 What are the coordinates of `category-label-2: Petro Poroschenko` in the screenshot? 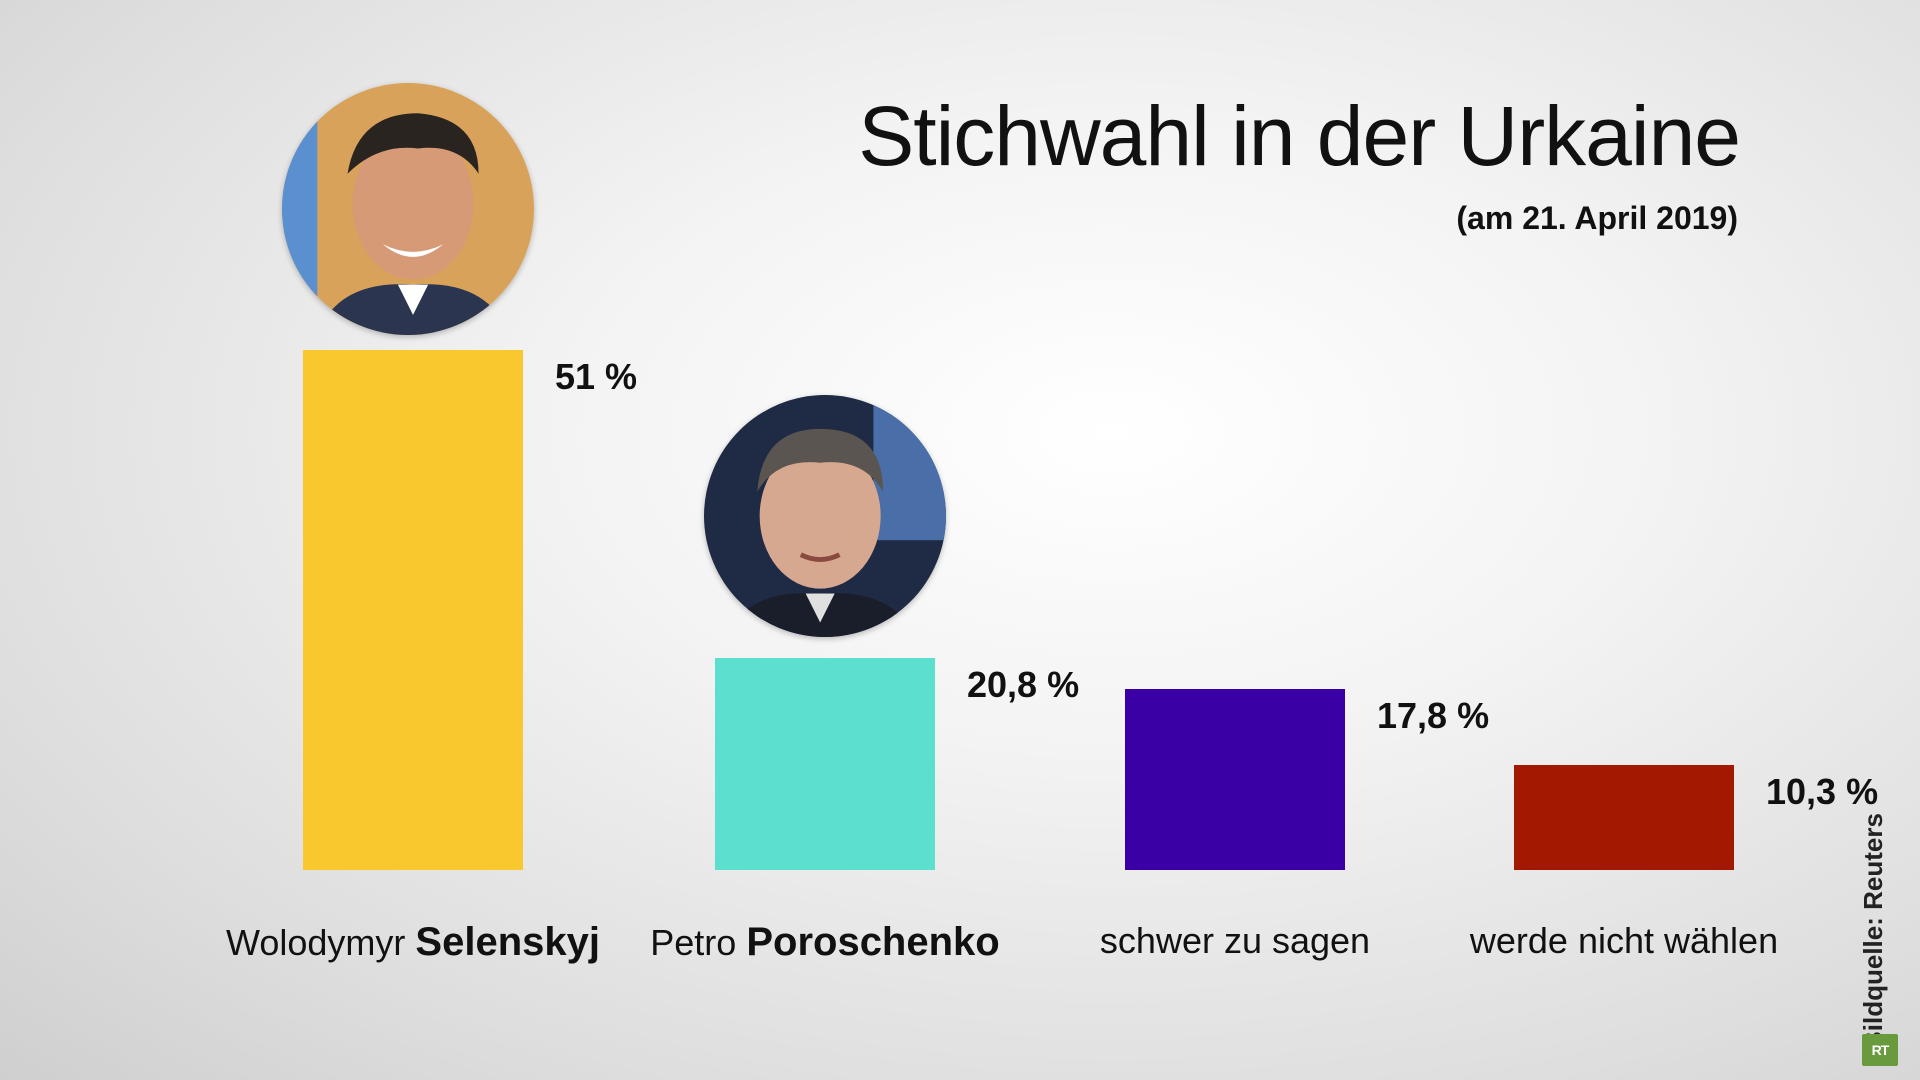 It's located at (825, 942).